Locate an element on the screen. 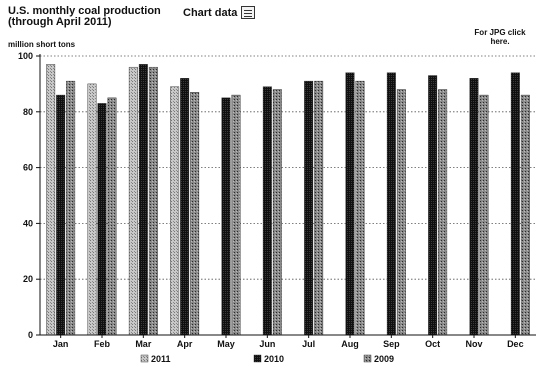 The width and height of the screenshot is (543, 371). x-tick-label: Jan is located at coordinates (61, 344).